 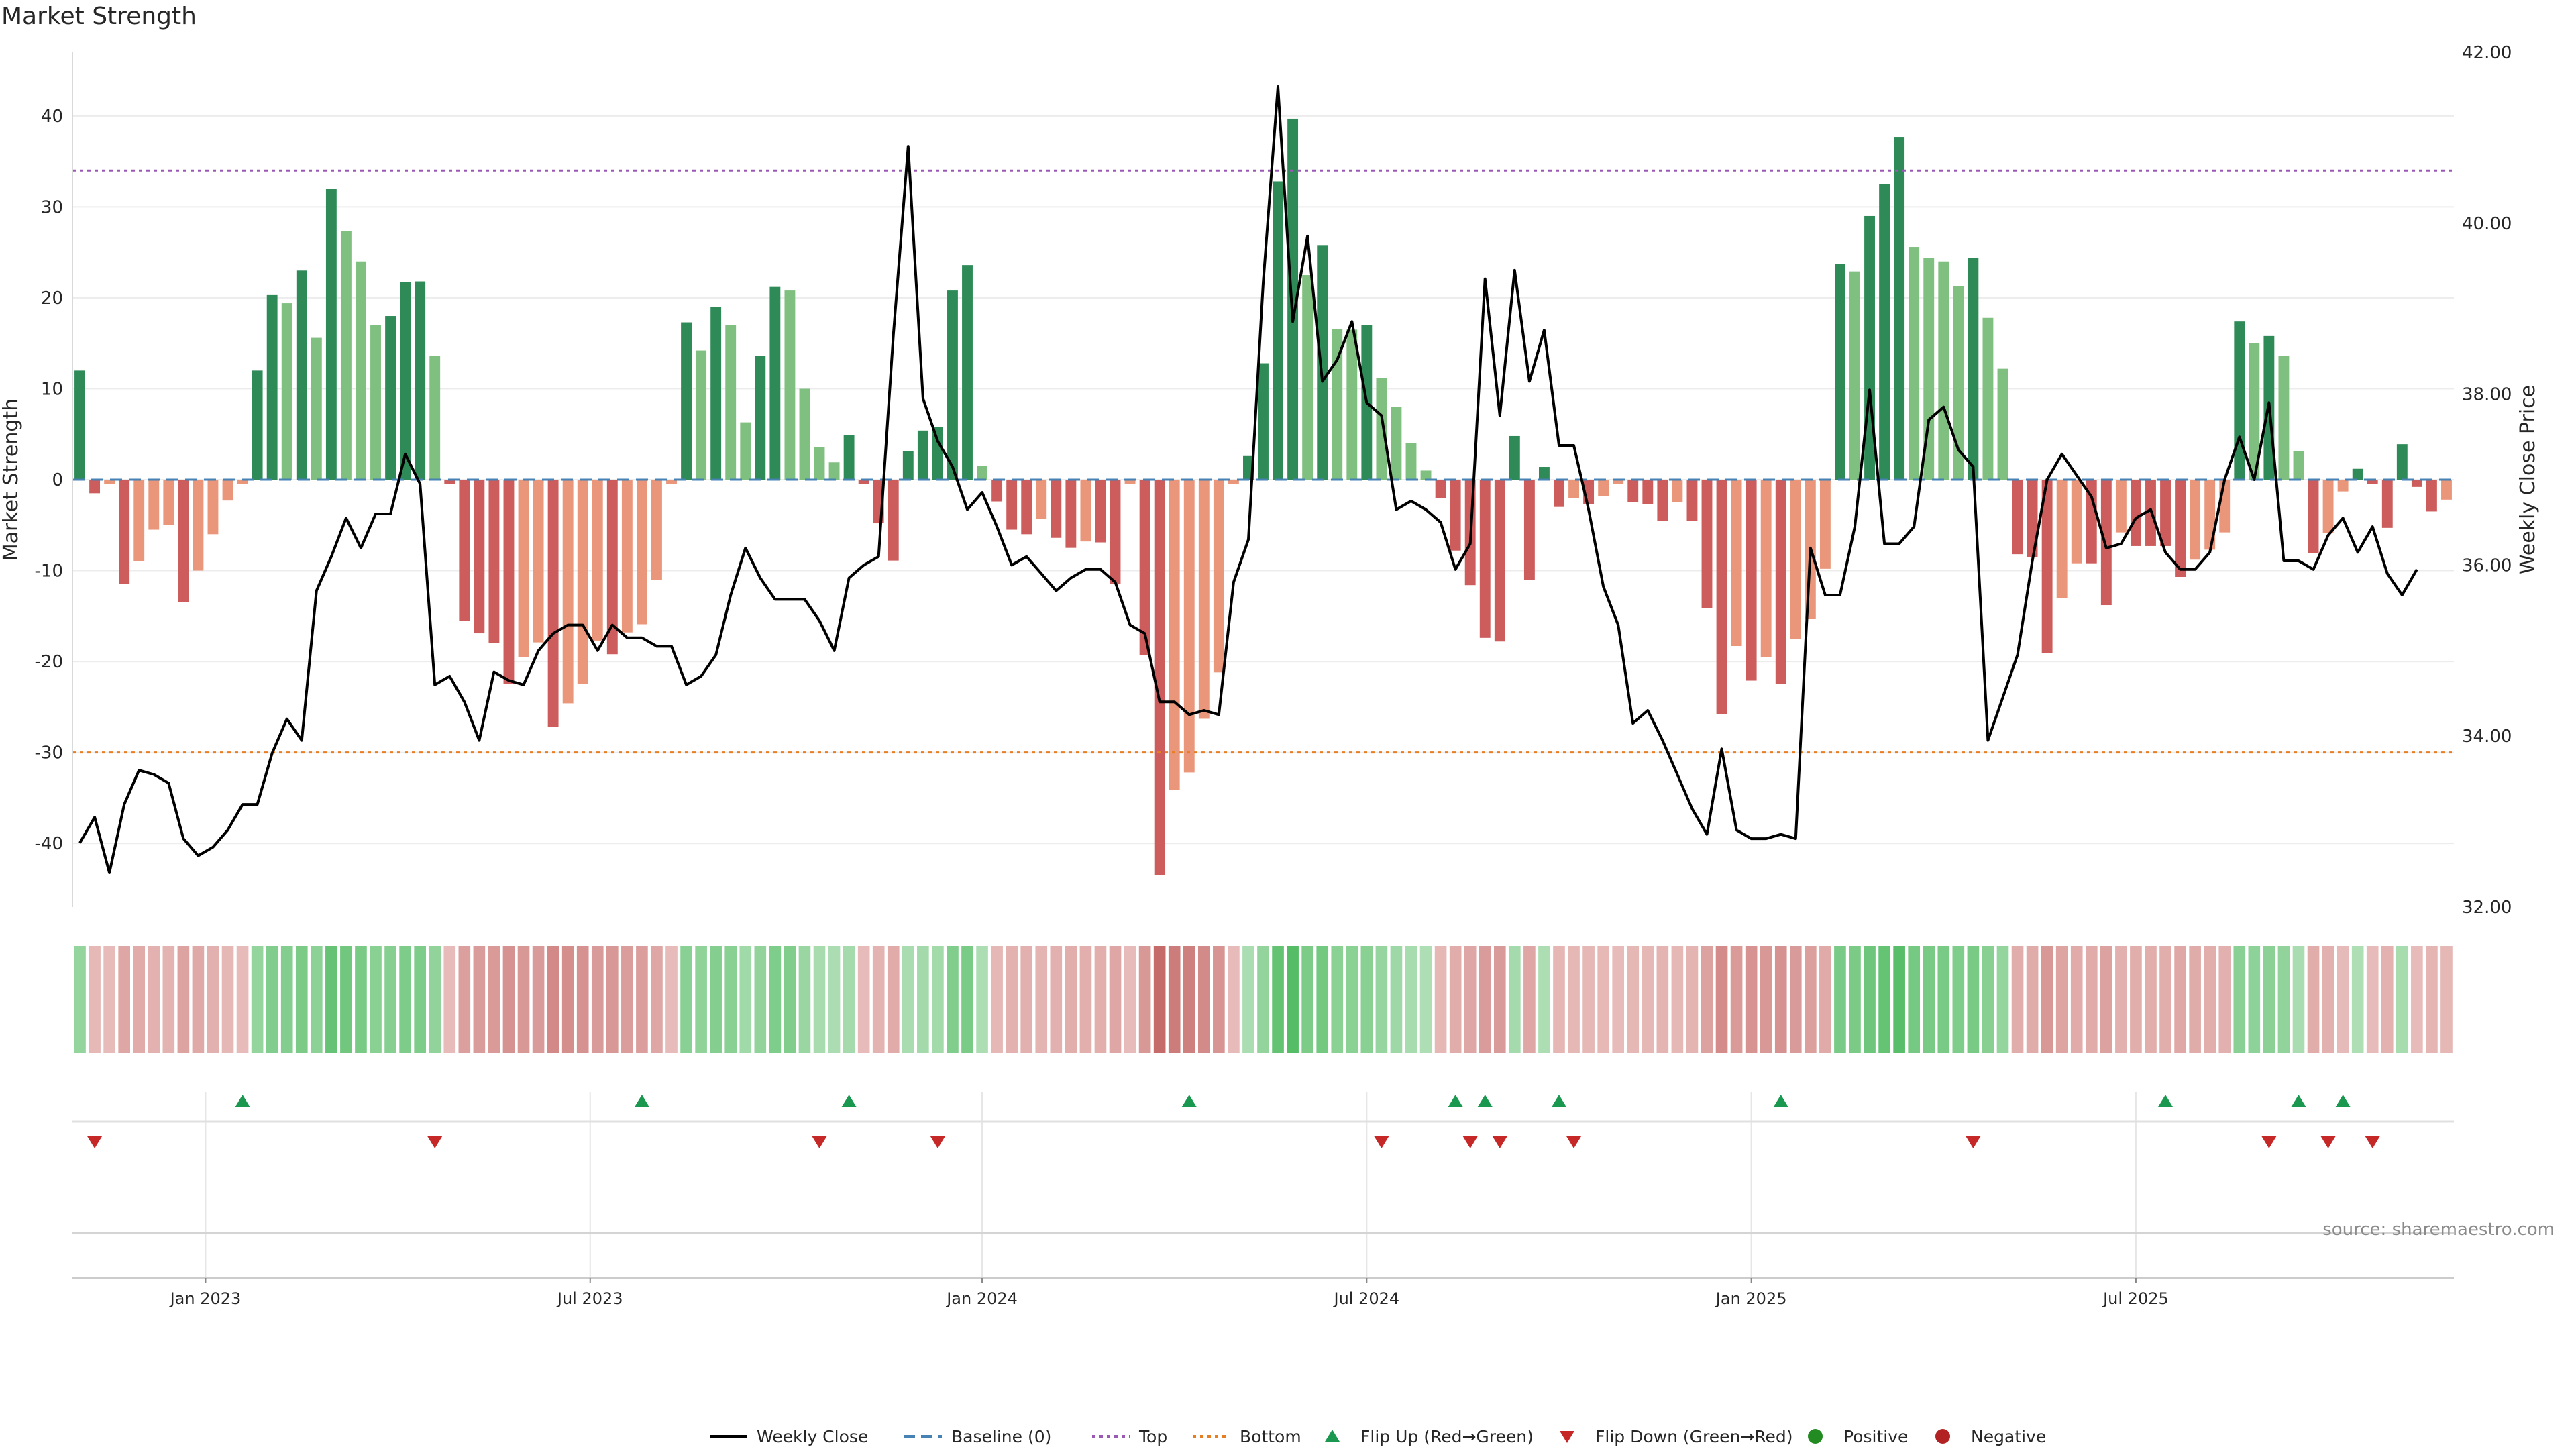 What do you see at coordinates (2528, 479) in the screenshot?
I see `y2-axis-title: Weekly Close Price` at bounding box center [2528, 479].